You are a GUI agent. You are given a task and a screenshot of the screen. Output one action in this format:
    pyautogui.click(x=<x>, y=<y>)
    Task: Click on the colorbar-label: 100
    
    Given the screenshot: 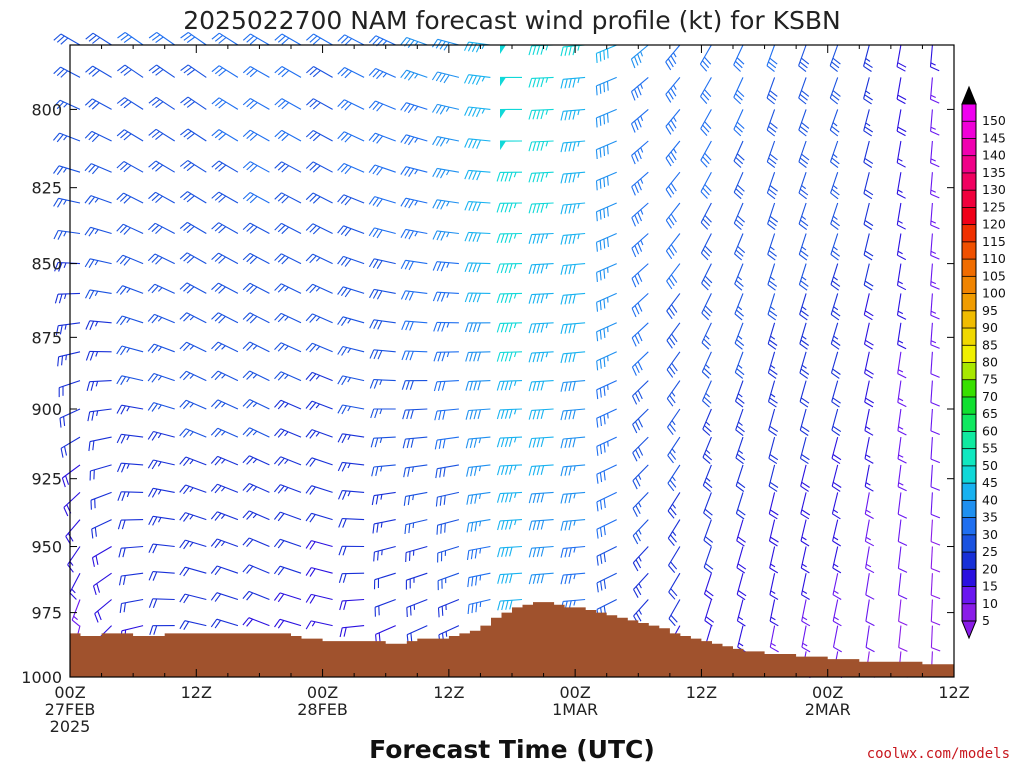 What is the action you would take?
    pyautogui.click(x=994, y=293)
    